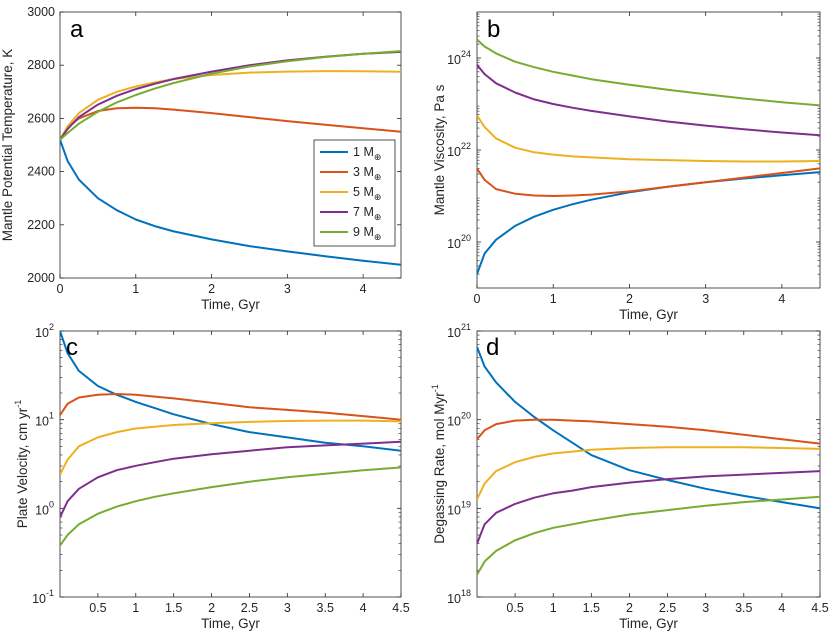  I want to click on panel-letter-b: b, so click(493, 29).